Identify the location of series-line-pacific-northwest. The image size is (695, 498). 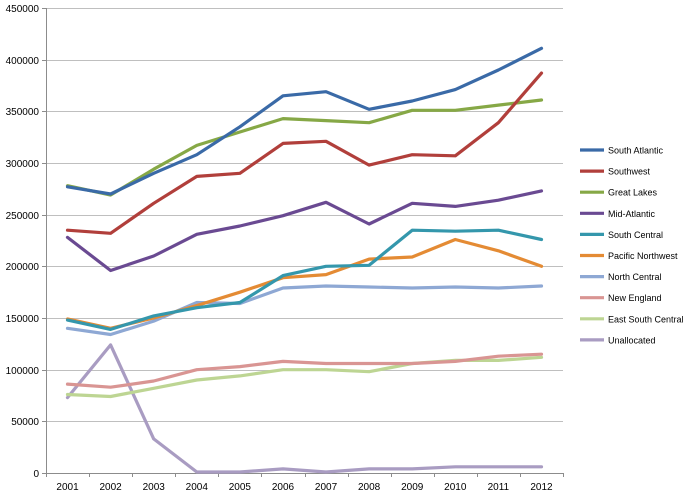
(304, 283).